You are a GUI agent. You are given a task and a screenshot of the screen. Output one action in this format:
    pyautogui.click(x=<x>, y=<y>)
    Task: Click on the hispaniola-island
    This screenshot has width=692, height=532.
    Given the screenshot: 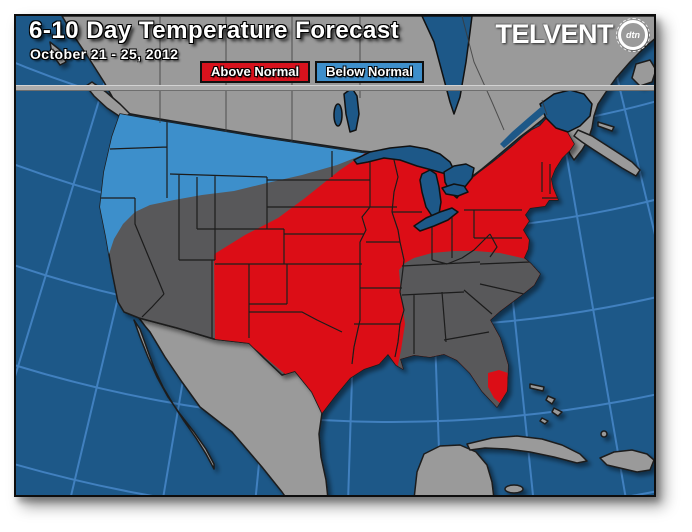 What is the action you would take?
    pyautogui.click(x=626, y=461)
    